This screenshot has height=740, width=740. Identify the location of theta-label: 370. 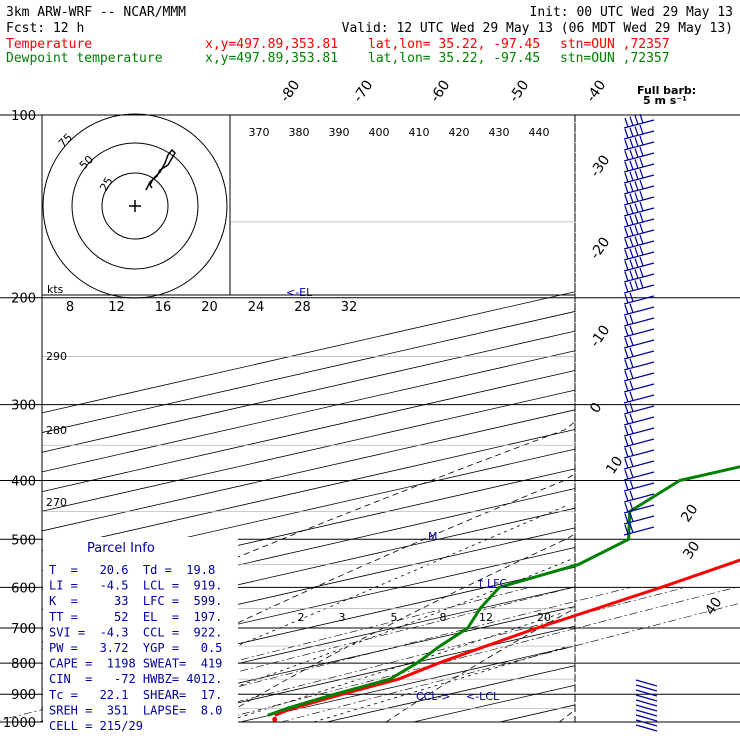
(259, 132).